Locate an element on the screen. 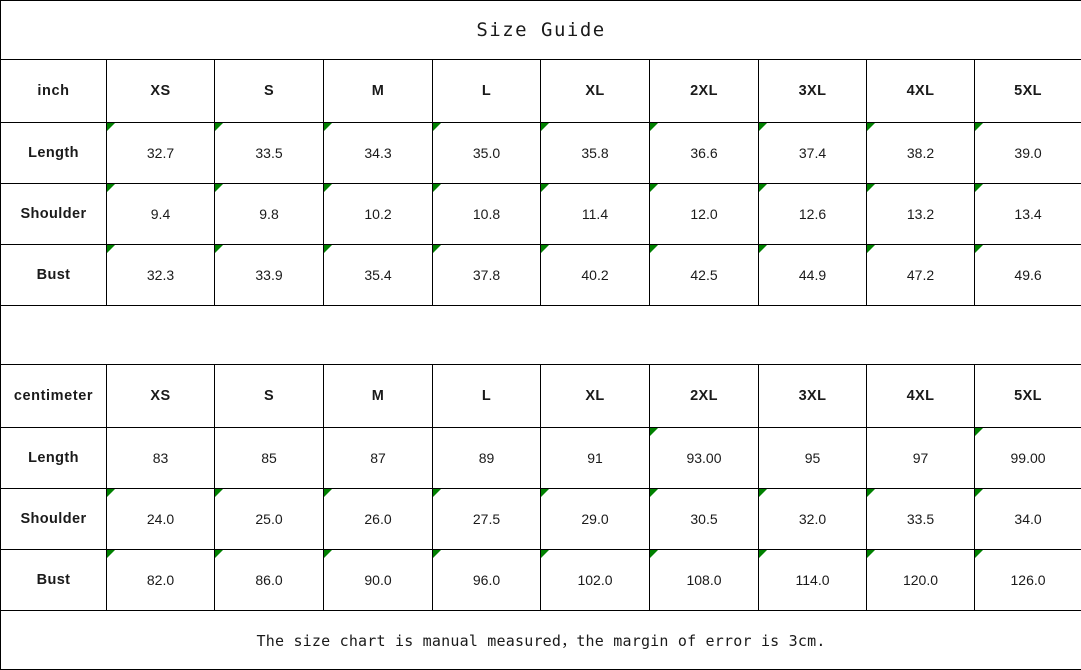 The width and height of the screenshot is (1081, 670). section-spacer-row is located at coordinates (541, 335).